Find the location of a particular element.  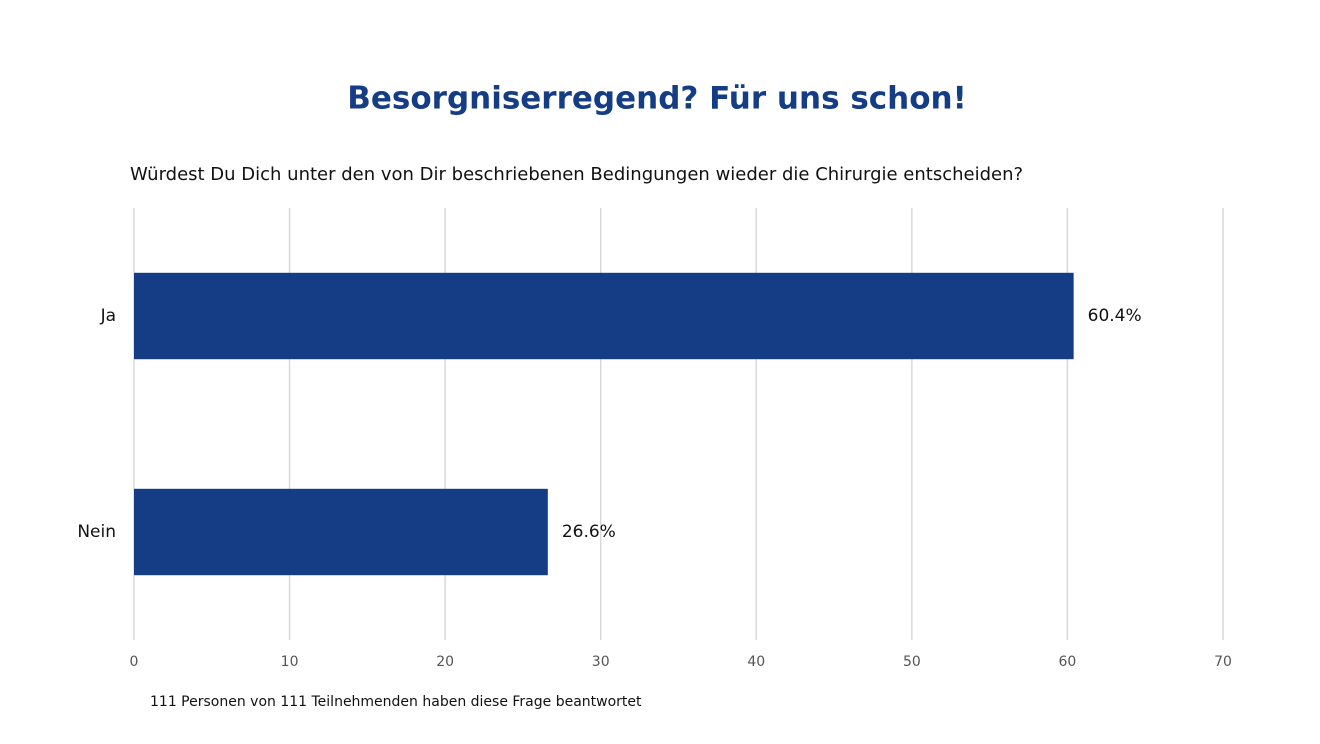

x-tick-label: 0 is located at coordinates (134, 662).